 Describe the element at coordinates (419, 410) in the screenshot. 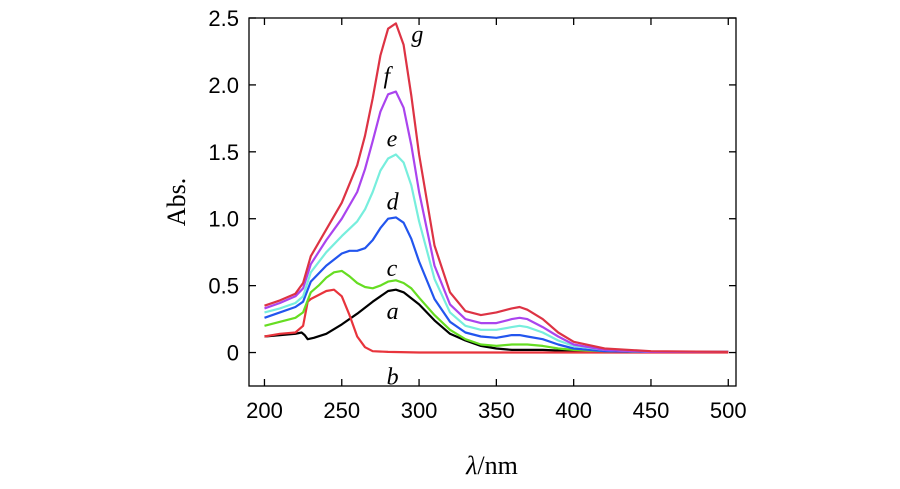

I see `x-tick-label: 300` at that location.